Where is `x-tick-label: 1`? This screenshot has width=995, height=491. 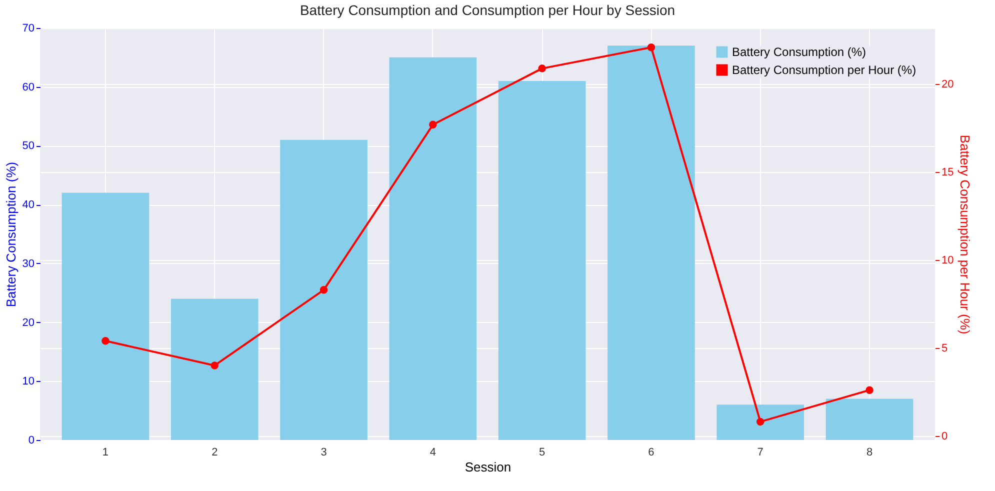
x-tick-label: 1 is located at coordinates (105, 452).